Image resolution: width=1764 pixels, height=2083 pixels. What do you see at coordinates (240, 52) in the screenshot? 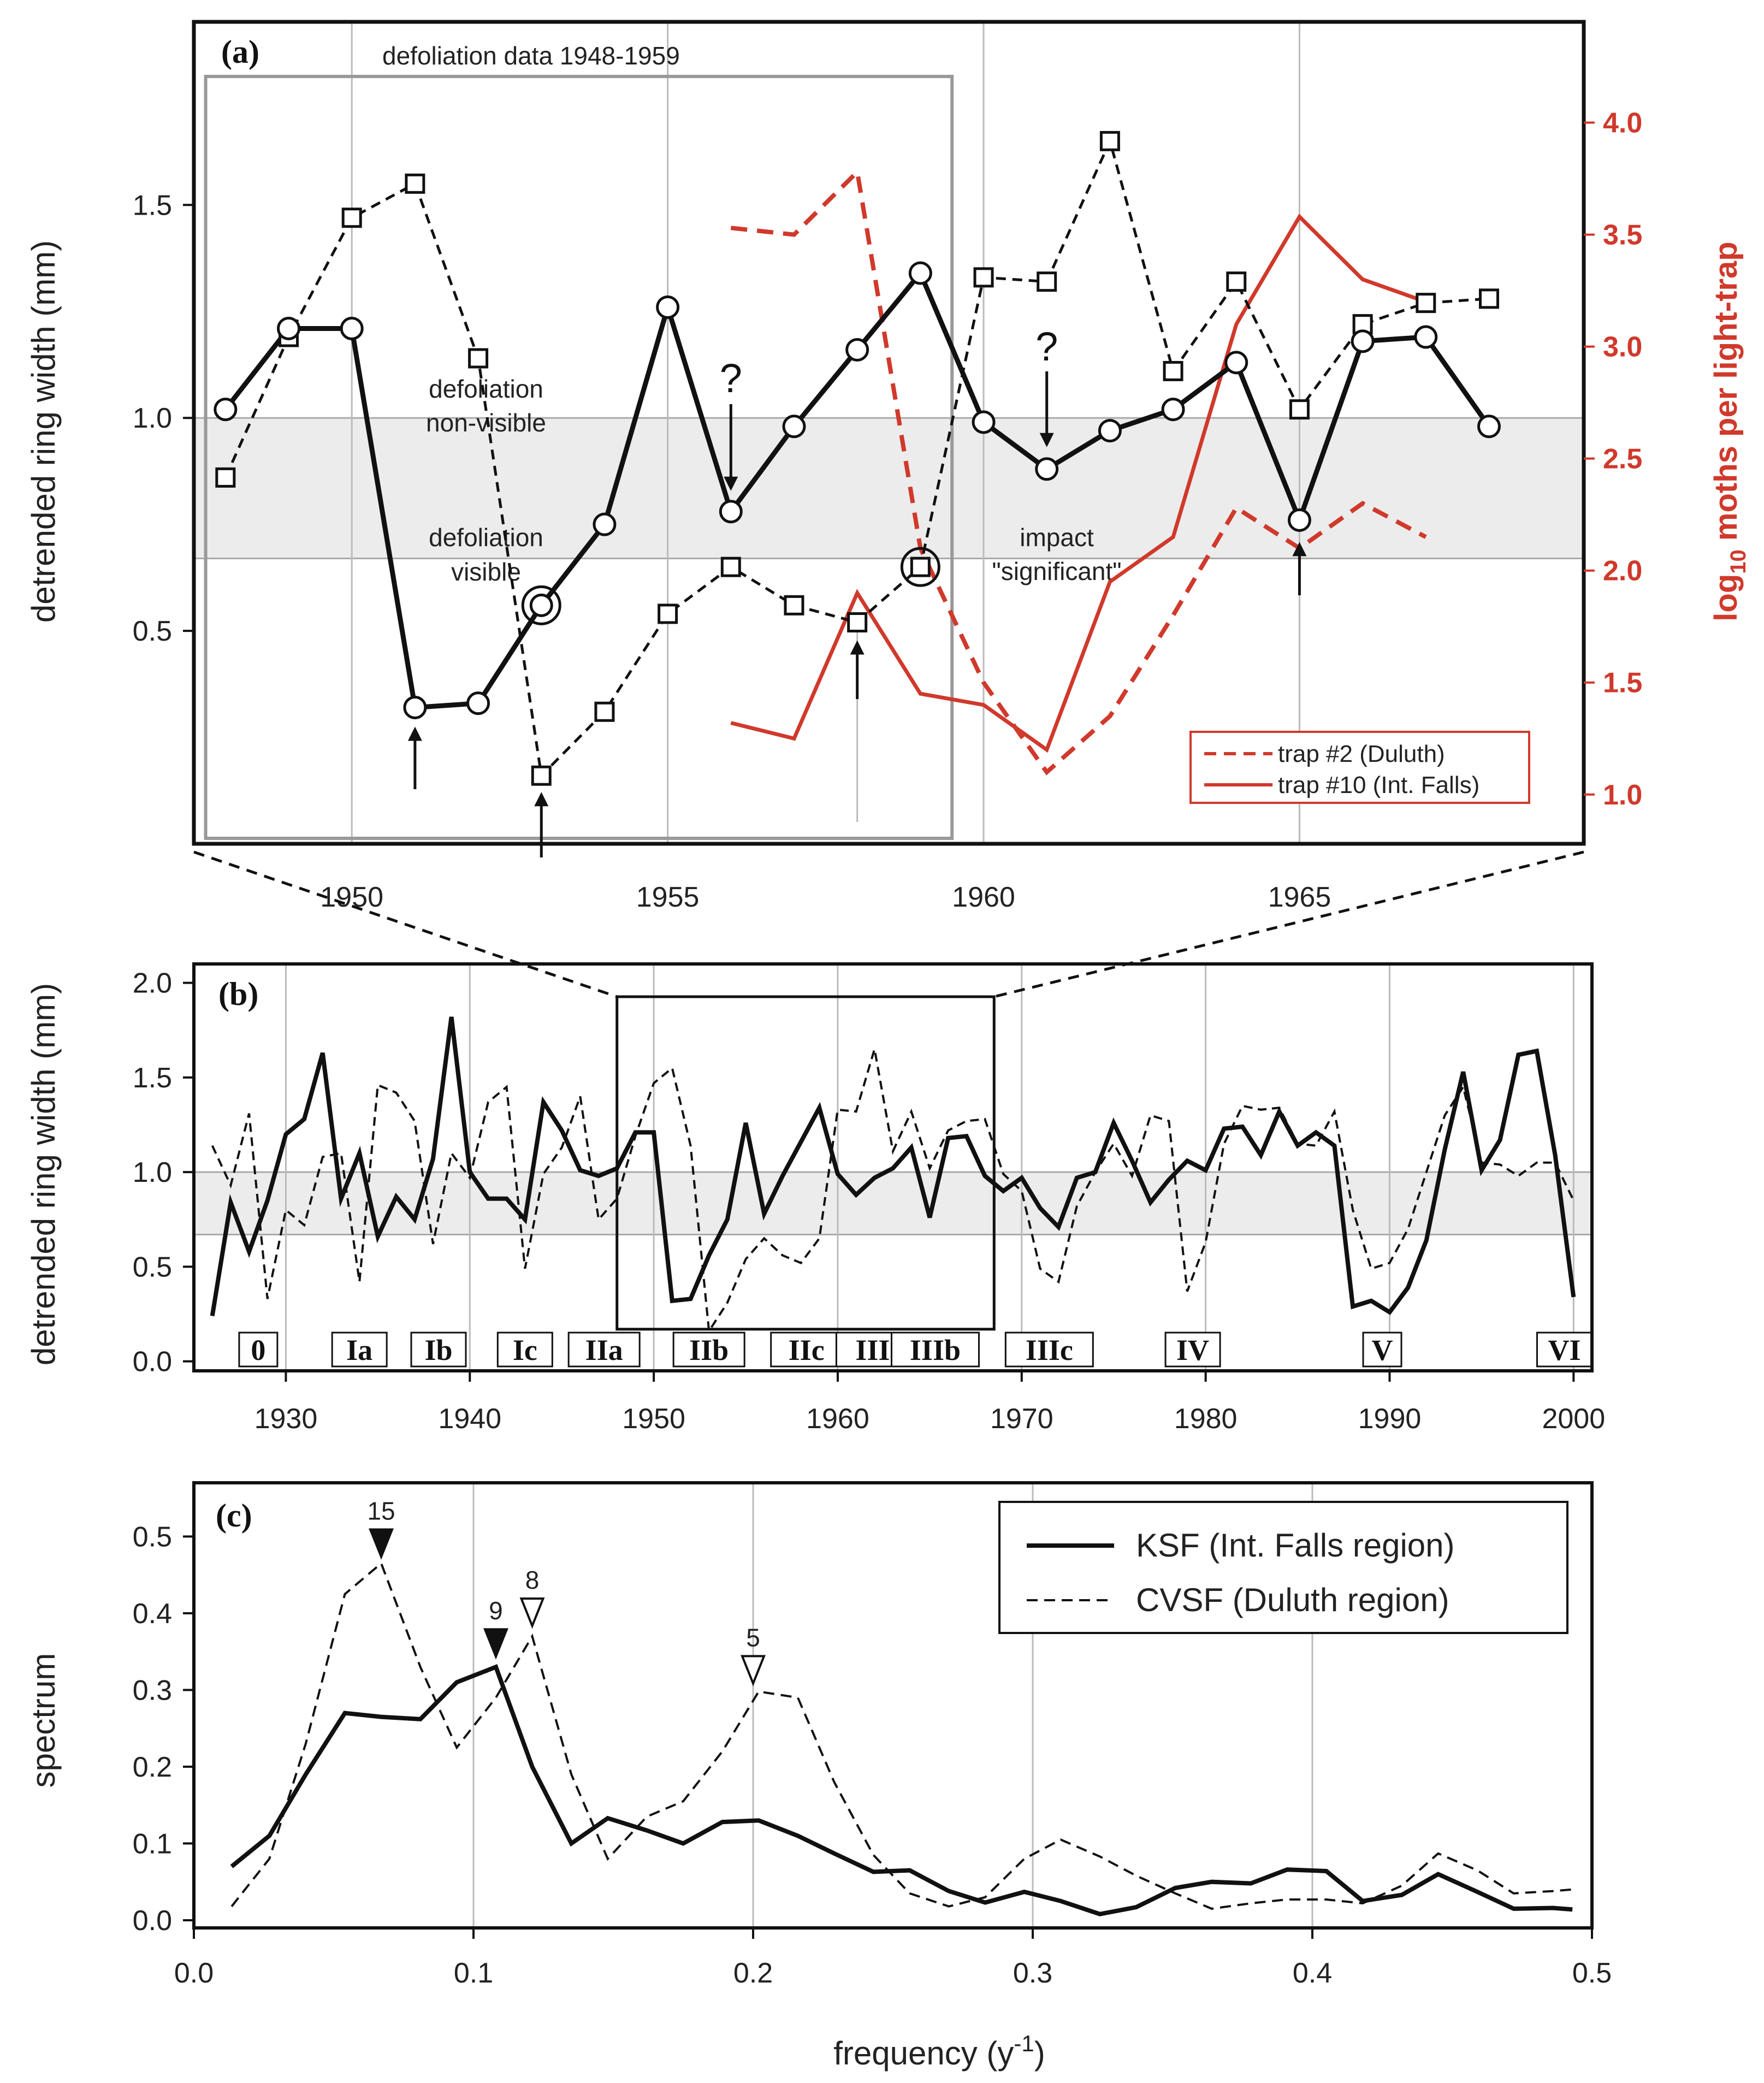
I see `panel-label-a: (a)` at bounding box center [240, 52].